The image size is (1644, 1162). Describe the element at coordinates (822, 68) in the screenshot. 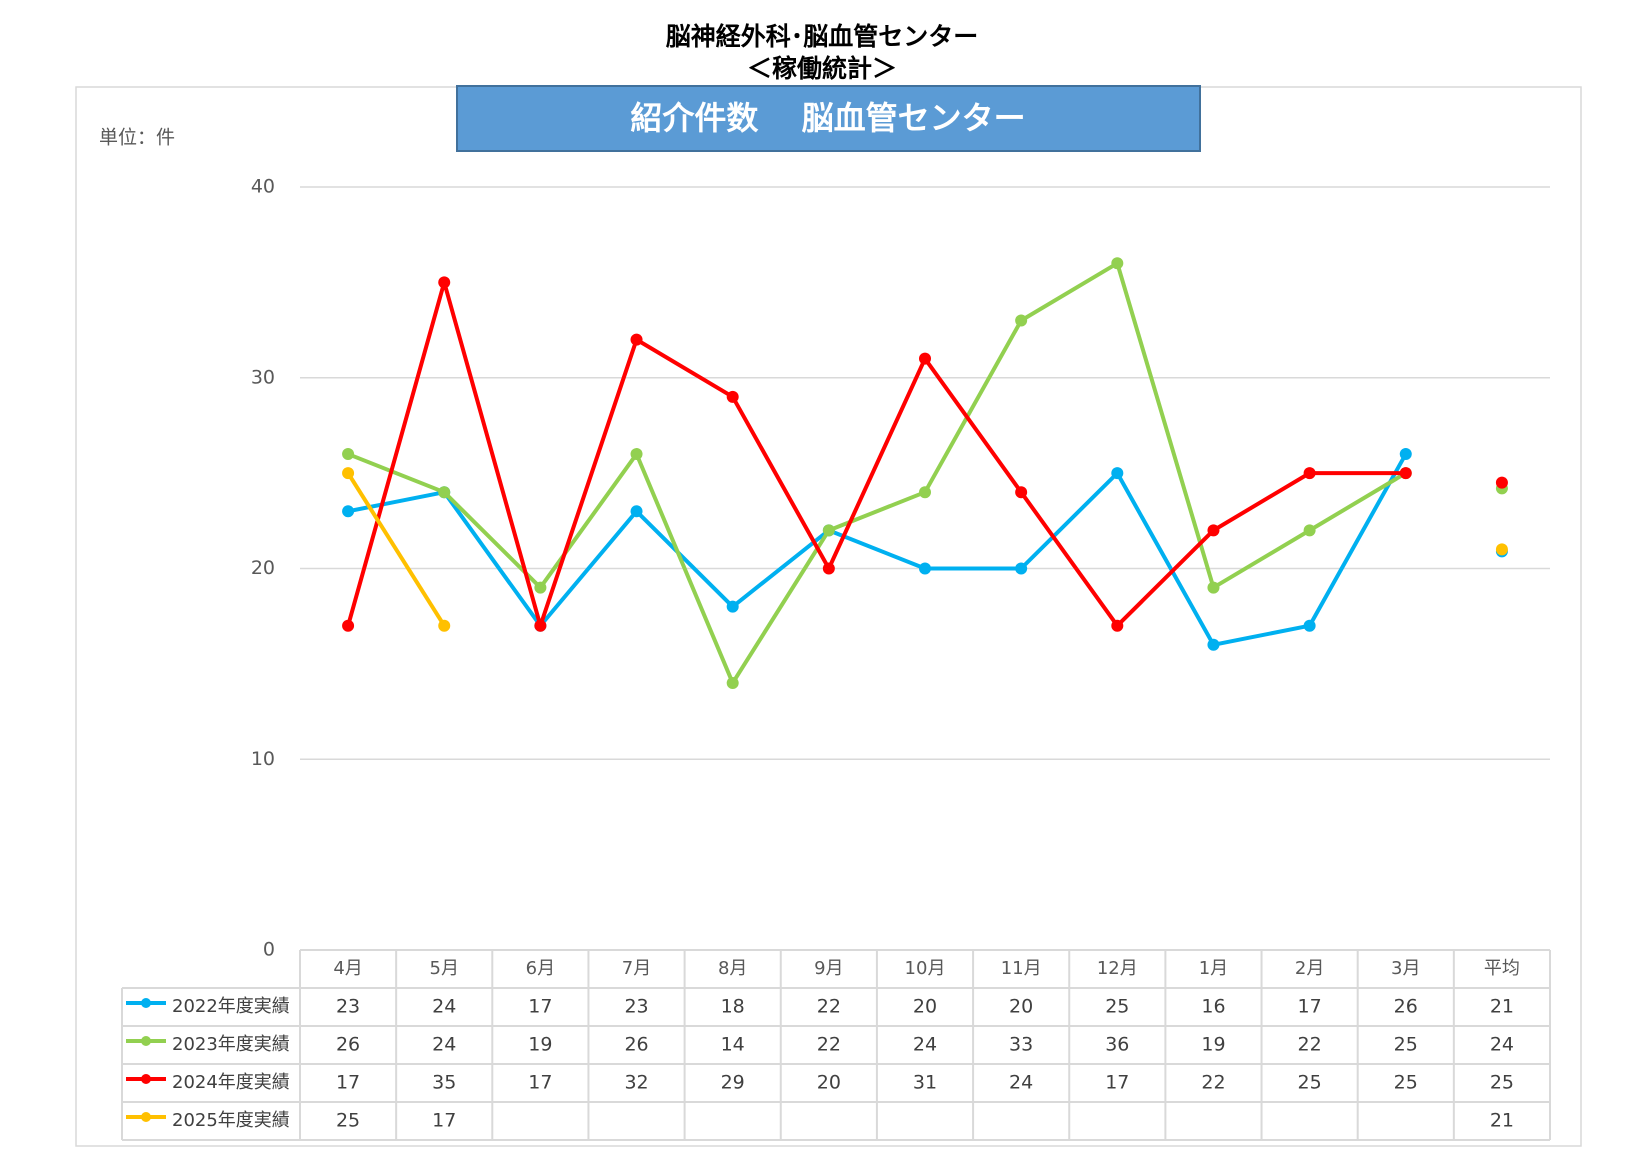

I see `page-subtitle: ＜稼働統計＞` at that location.